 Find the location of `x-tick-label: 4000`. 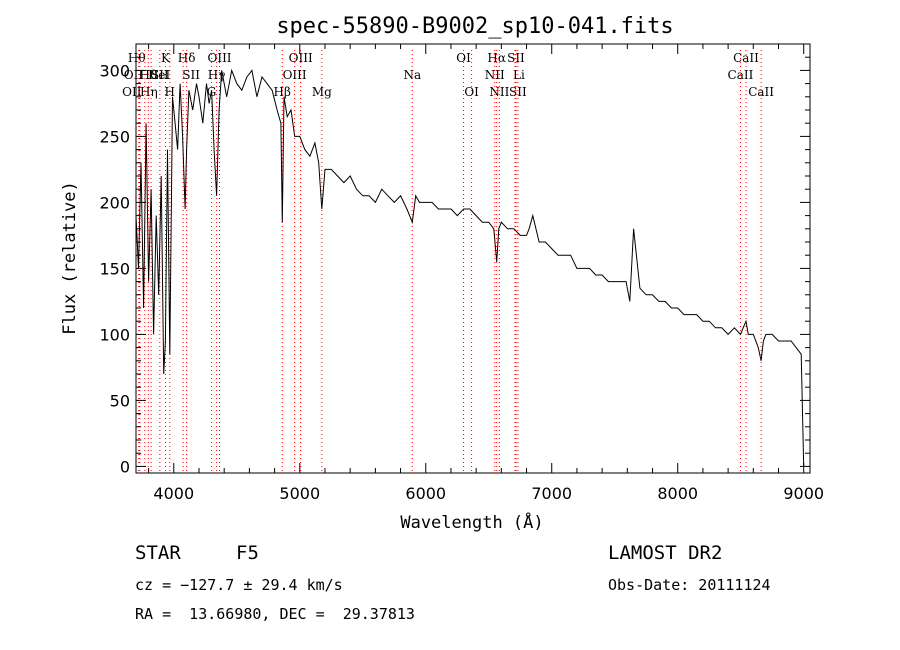

x-tick-label: 4000 is located at coordinates (173, 493).